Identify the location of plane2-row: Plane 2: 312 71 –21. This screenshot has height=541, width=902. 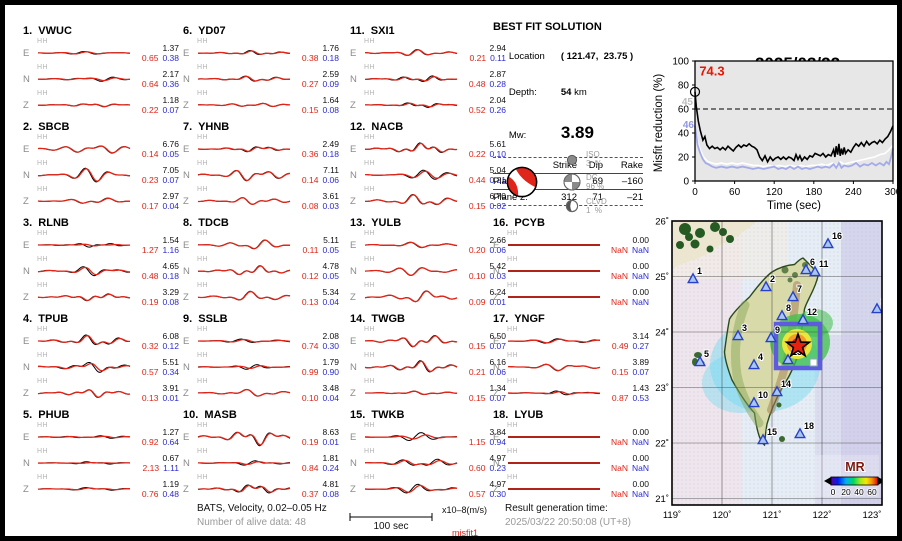
(568, 197).